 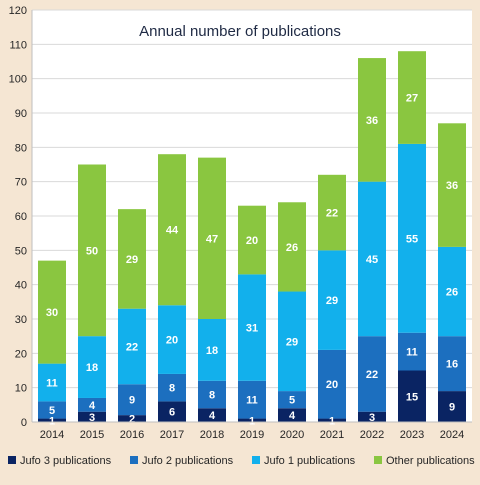 What do you see at coordinates (292, 435) in the screenshot?
I see `x-tick-label: 2020` at bounding box center [292, 435].